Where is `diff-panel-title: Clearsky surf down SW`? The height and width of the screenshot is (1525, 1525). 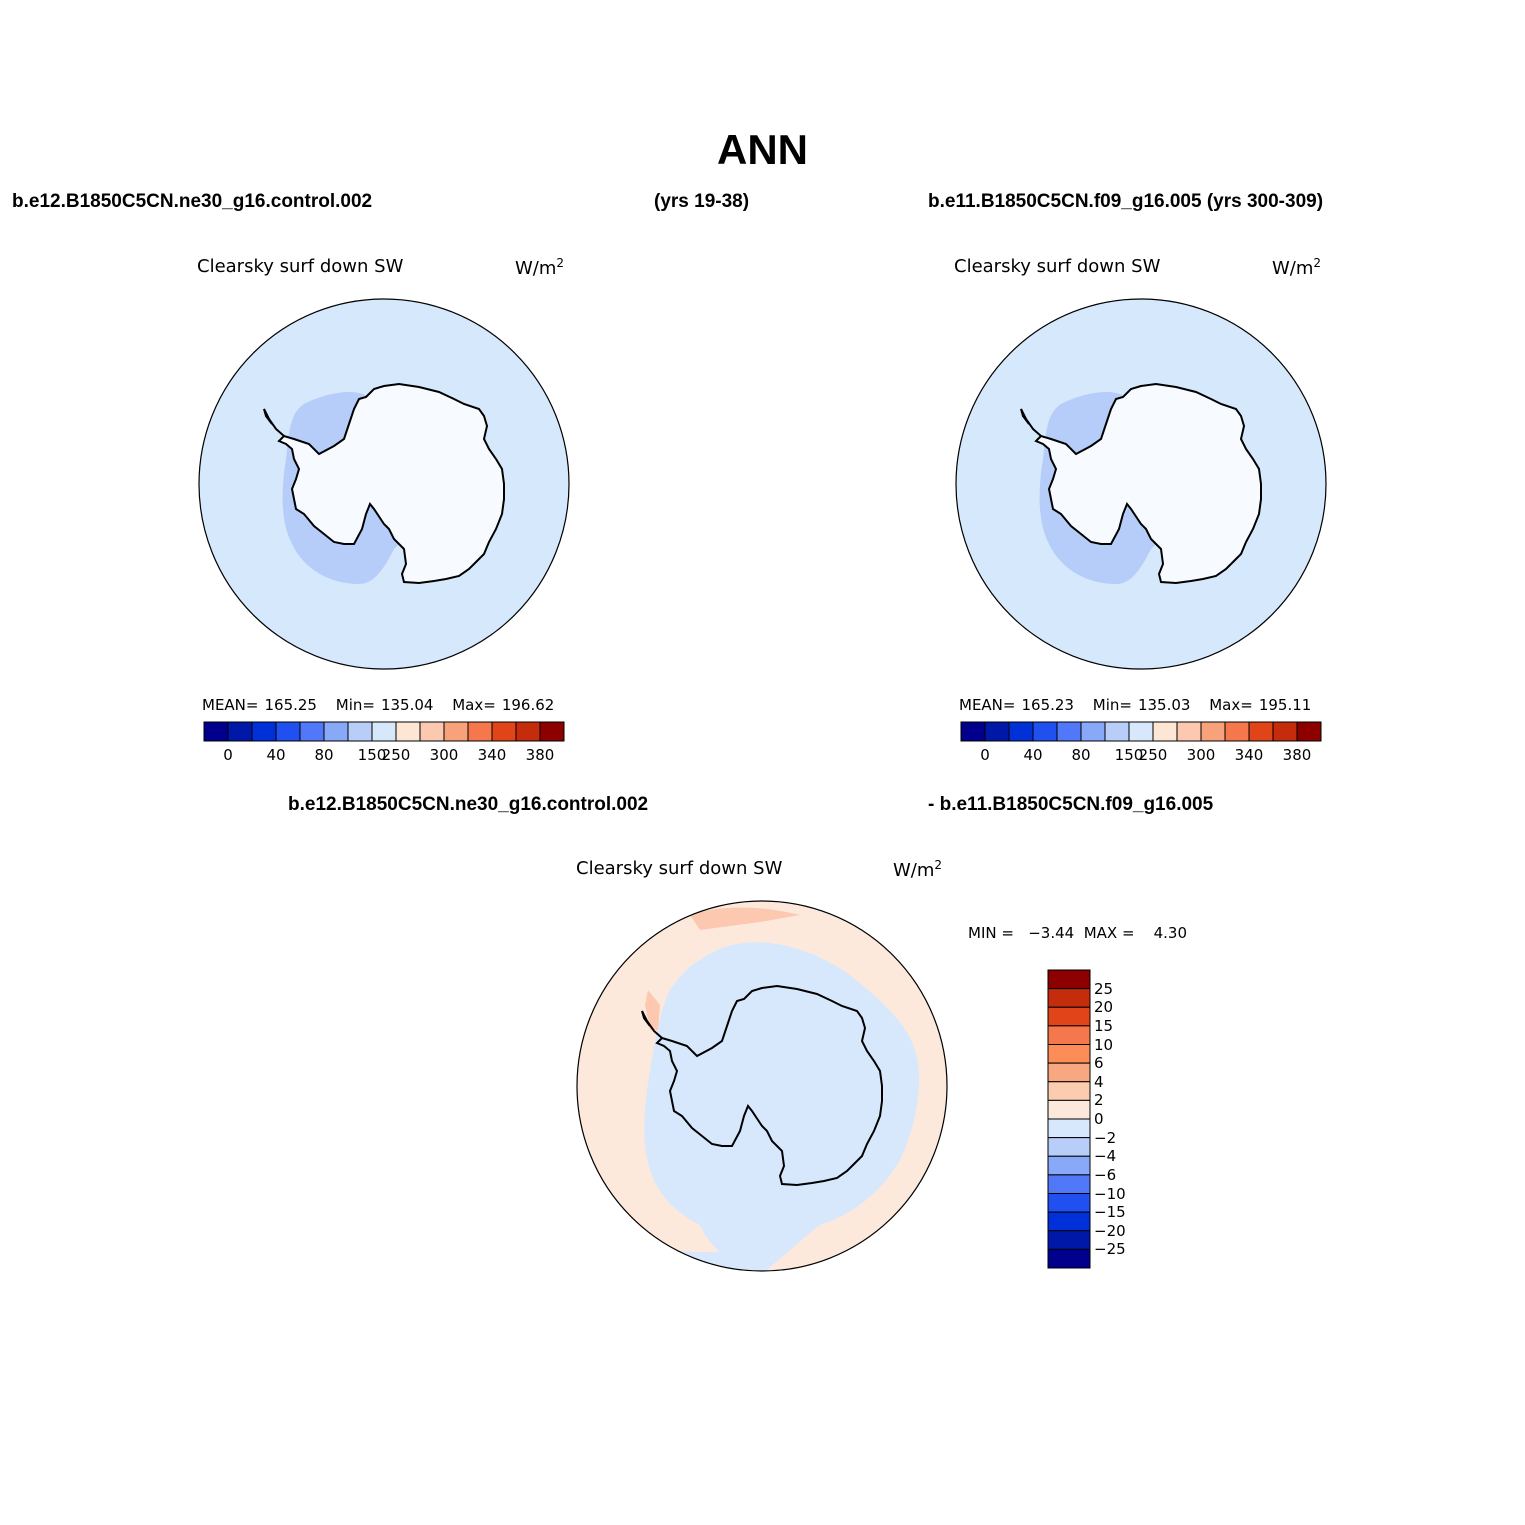 diff-panel-title: Clearsky surf down SW is located at coordinates (679, 868).